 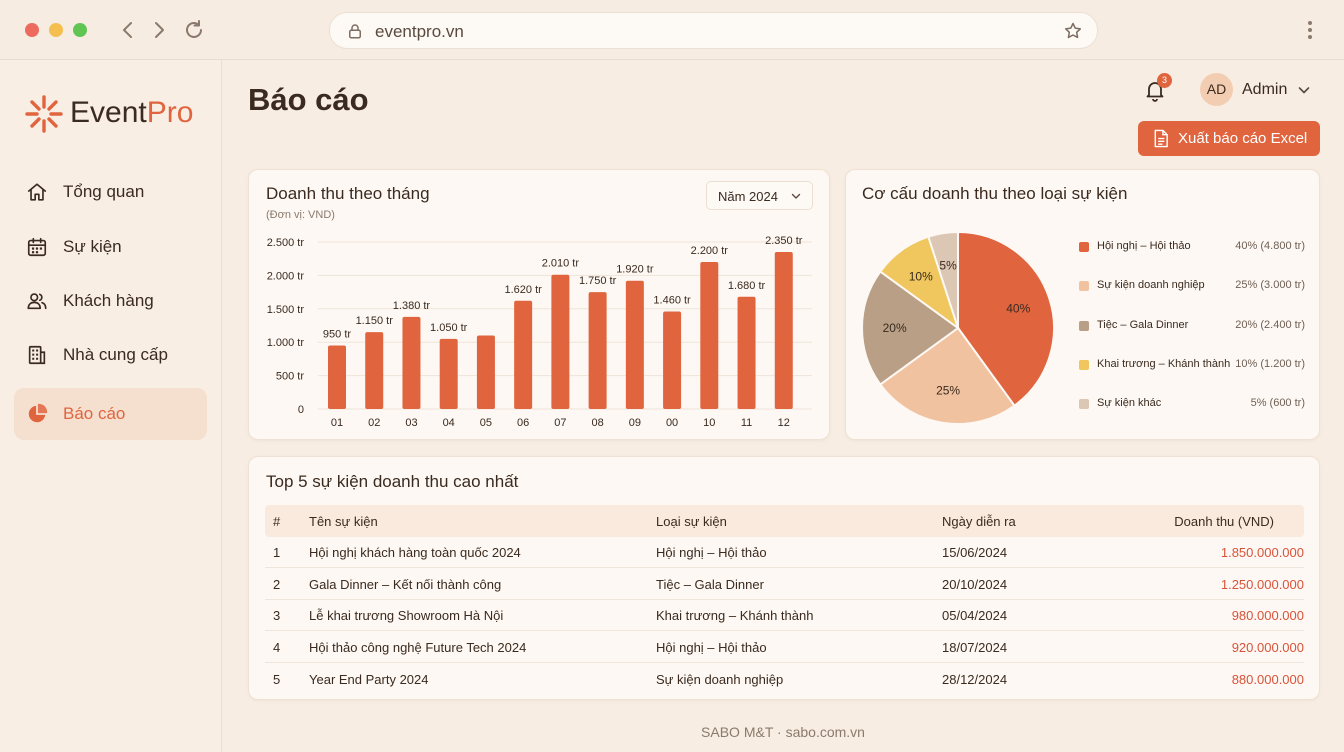 I want to click on users-icon, so click(x=37, y=301).